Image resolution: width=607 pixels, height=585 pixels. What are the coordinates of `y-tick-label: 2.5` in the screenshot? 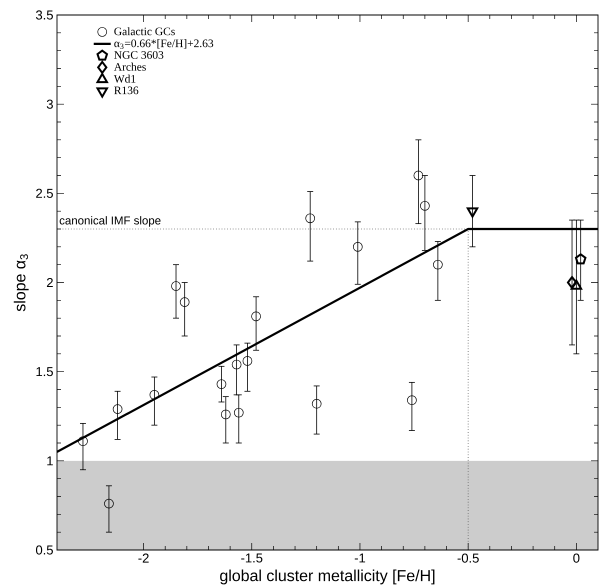 It's located at (44, 193).